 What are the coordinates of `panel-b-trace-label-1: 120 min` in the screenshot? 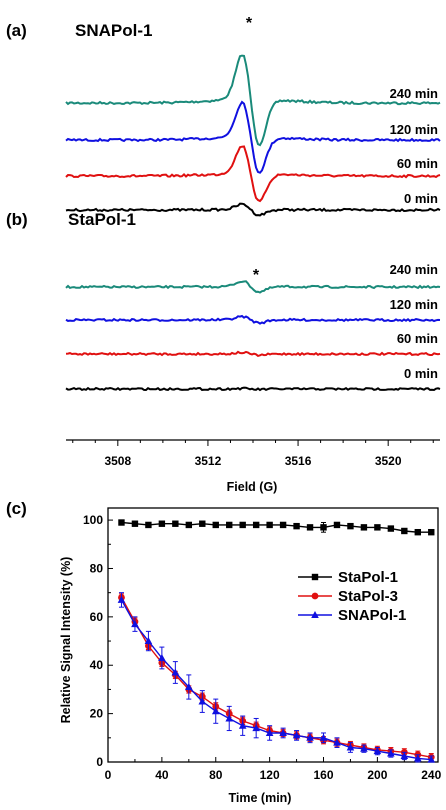 It's located at (414, 304).